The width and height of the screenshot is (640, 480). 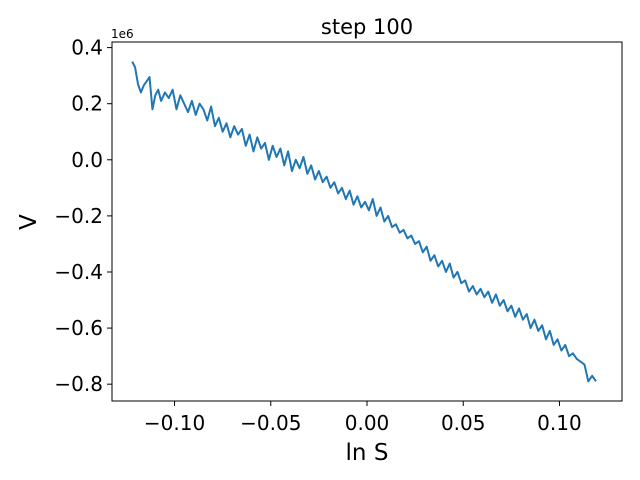 I want to click on y-tick-label: −0.4, so click(x=78, y=272).